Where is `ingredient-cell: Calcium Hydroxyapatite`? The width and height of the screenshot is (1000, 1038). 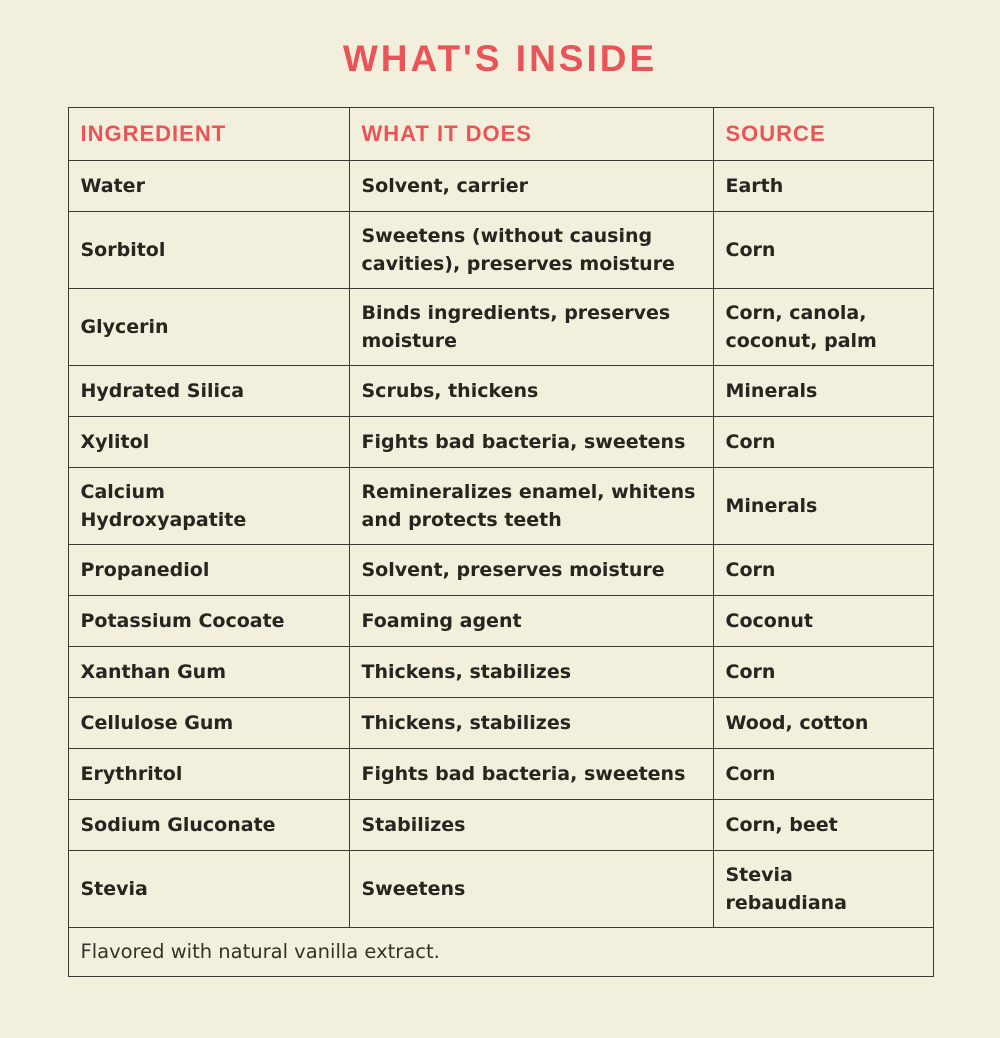
ingredient-cell: Calcium Hydroxyapatite is located at coordinates (208, 506).